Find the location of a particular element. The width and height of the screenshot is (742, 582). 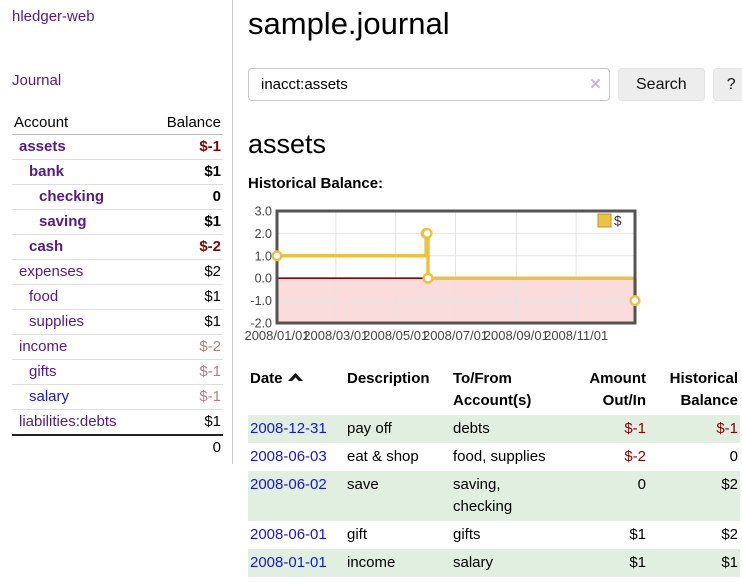

register-balance: $-1 is located at coordinates (727, 428).